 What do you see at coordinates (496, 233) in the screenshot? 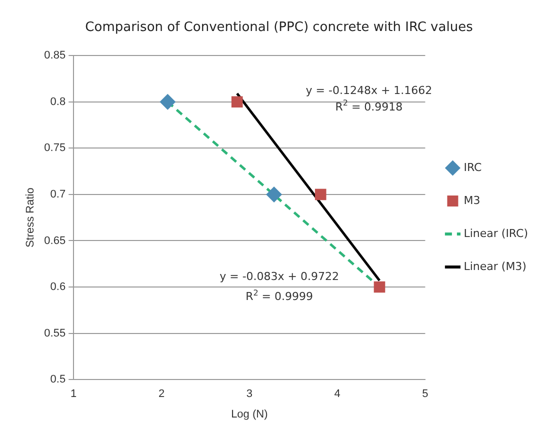
I see `legend-label: Linear (IRC)` at bounding box center [496, 233].